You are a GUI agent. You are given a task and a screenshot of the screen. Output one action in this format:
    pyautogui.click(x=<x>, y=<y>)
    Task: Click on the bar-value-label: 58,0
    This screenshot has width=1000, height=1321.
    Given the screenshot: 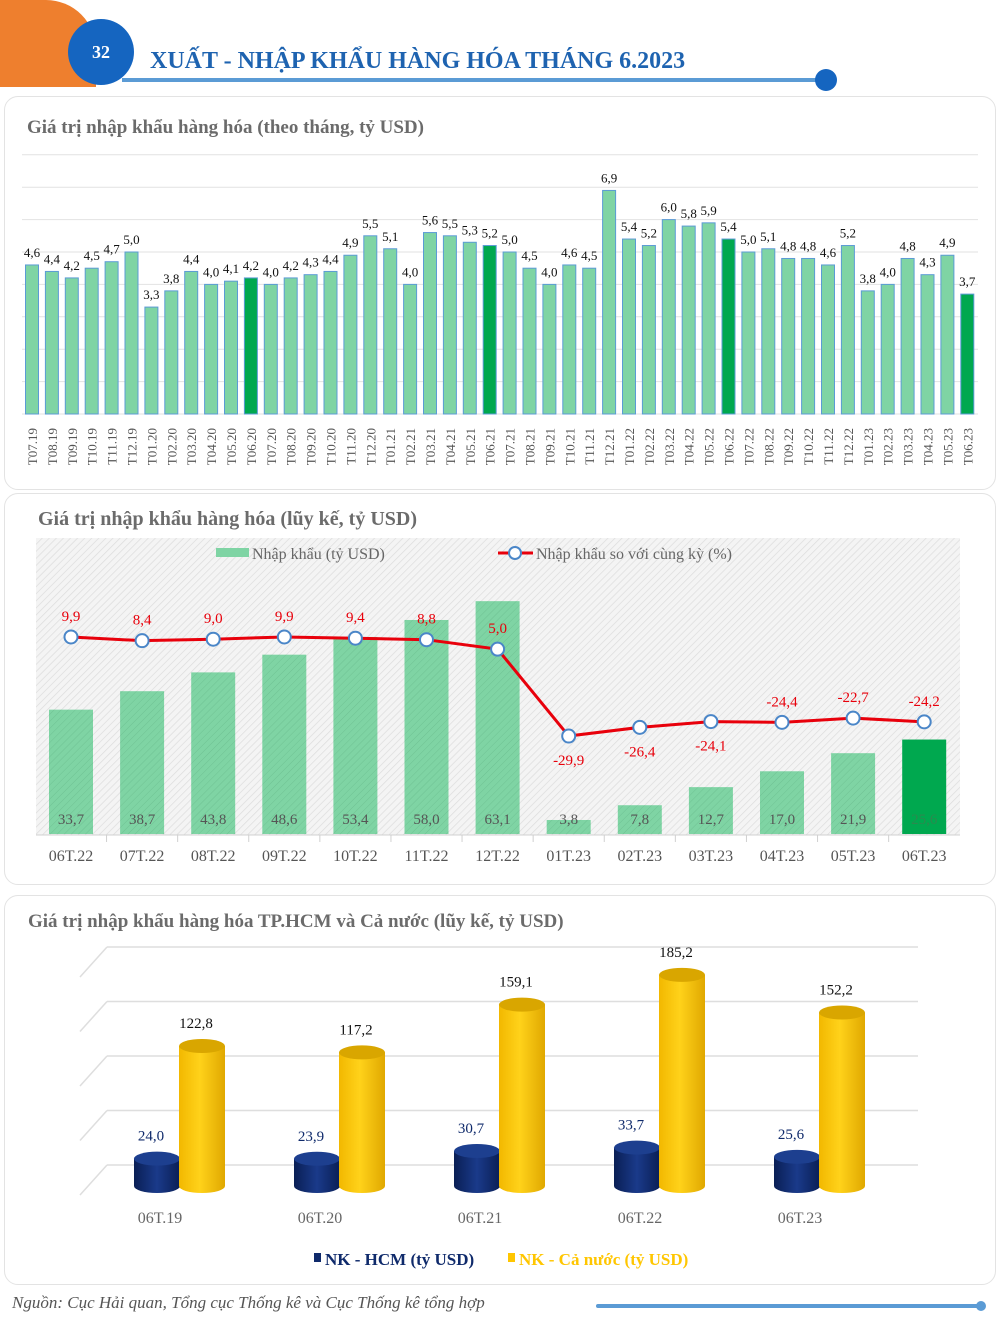 What is the action you would take?
    pyautogui.click(x=426, y=820)
    